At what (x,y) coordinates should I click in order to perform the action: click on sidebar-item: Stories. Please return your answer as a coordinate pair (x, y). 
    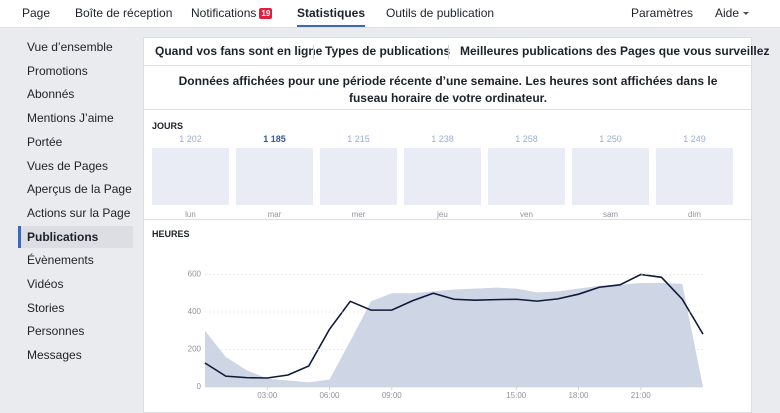
    Looking at the image, I should click on (46, 307).